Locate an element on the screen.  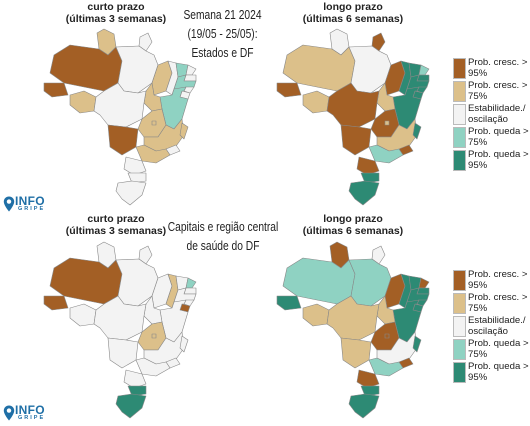
top-short-title: curto prazo (últimas 3 semanas) is located at coordinates (116, 13).